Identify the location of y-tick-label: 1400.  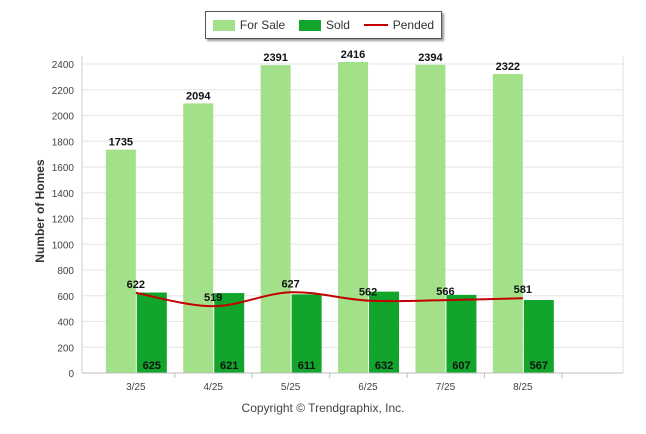
(63, 194).